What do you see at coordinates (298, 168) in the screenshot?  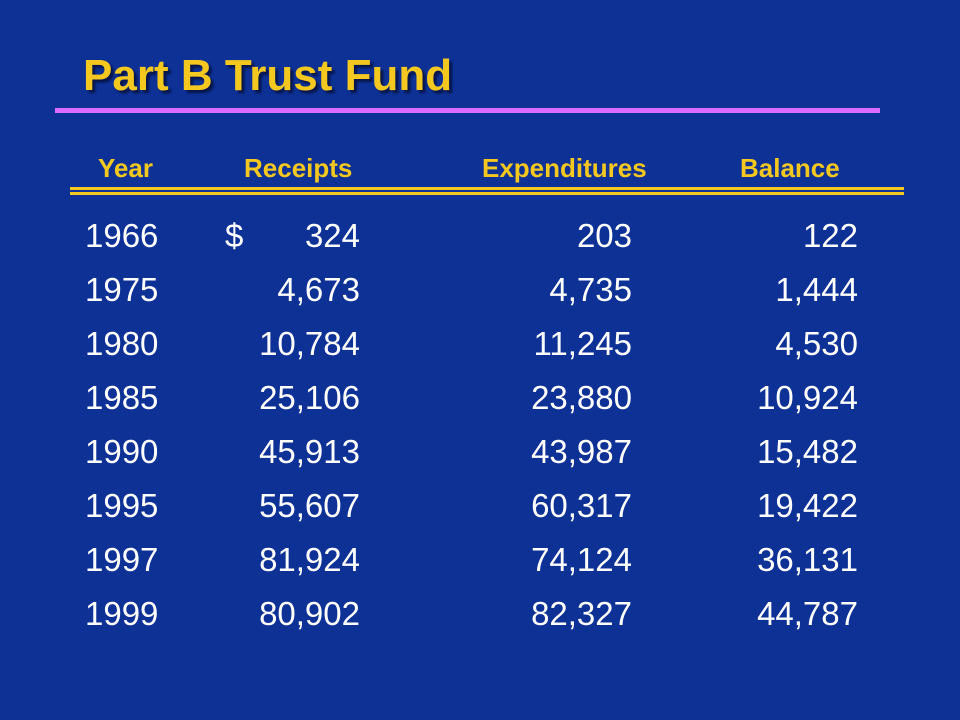 I see `column-header-receipts: Receipts` at bounding box center [298, 168].